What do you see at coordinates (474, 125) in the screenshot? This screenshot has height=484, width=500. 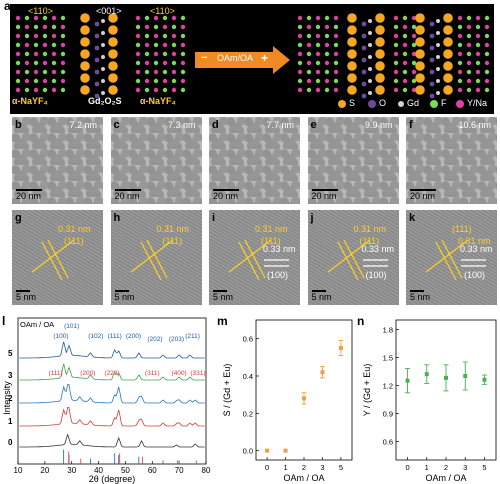 I see `particle-size: 10.6 nm` at bounding box center [474, 125].